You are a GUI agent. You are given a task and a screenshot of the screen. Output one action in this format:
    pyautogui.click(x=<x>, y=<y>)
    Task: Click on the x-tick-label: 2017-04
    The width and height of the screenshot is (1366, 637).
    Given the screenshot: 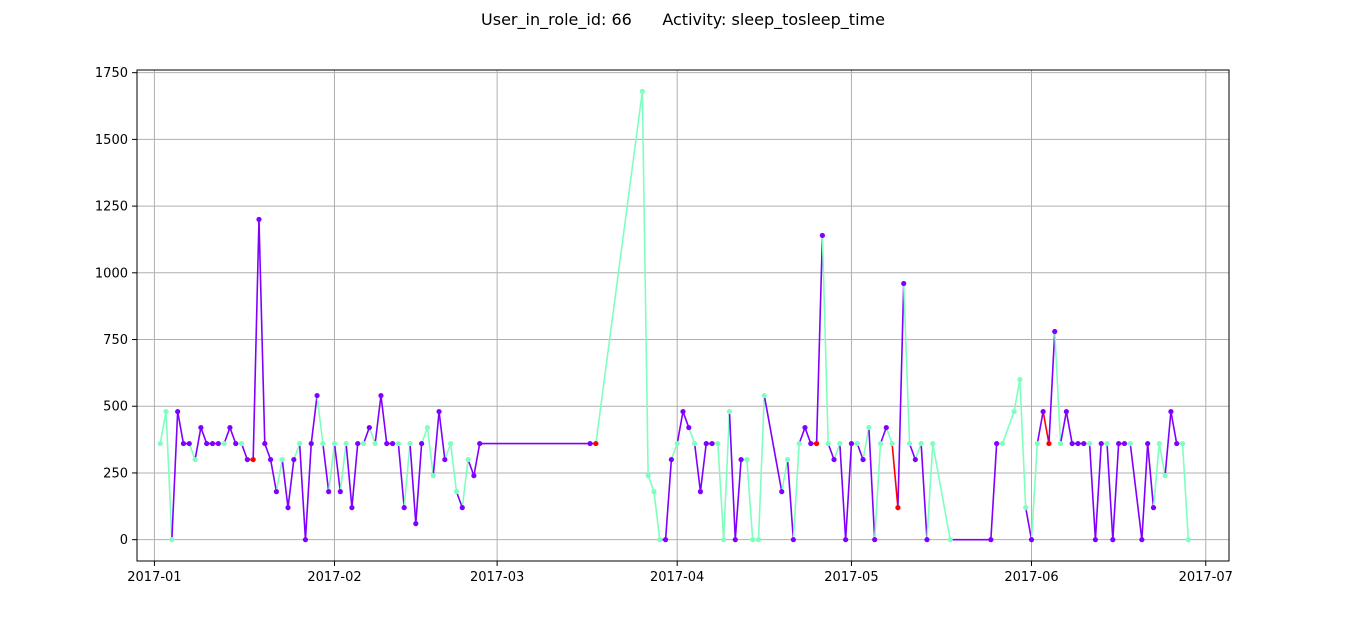 What is the action you would take?
    pyautogui.click(x=677, y=577)
    